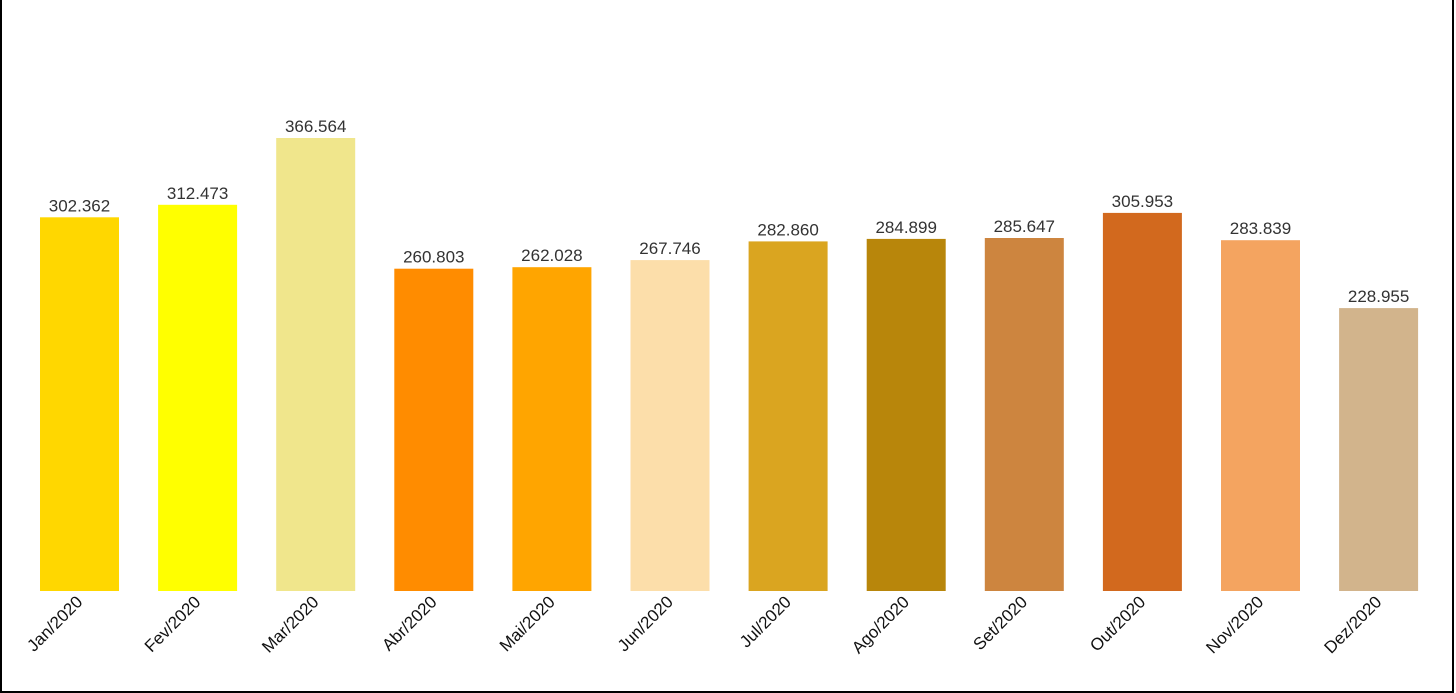 The width and height of the screenshot is (1456, 693). Describe the element at coordinates (54, 623) in the screenshot. I see `x-tick-label: Jan/2020` at that location.